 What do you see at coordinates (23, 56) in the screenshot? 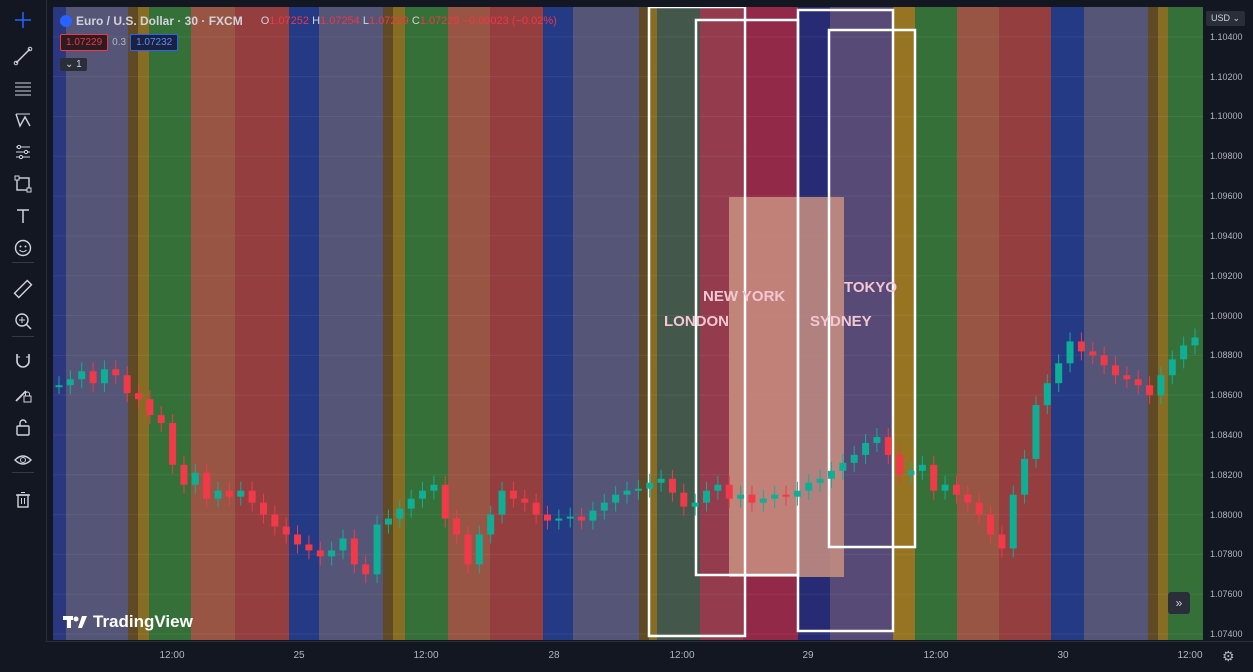
I see `trend-line-icon` at bounding box center [23, 56].